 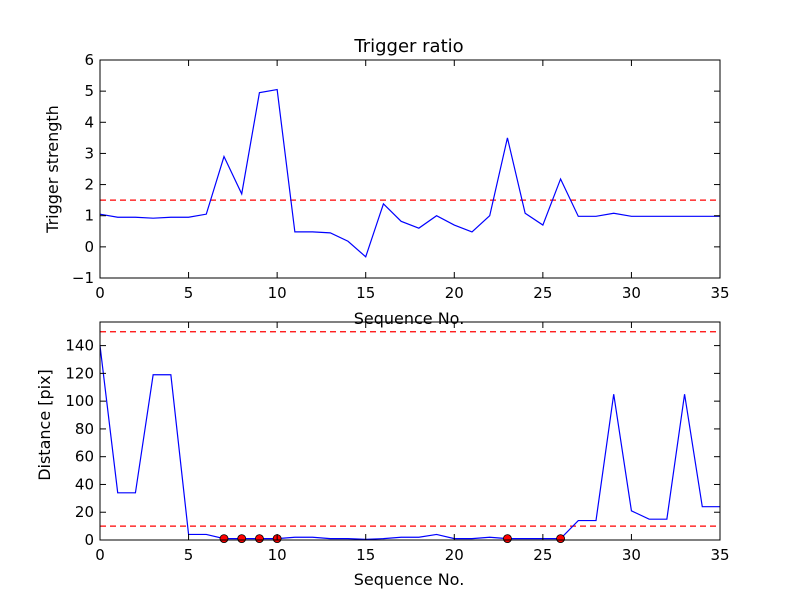 I want to click on y-tick-label: −1, so click(x=83, y=278).